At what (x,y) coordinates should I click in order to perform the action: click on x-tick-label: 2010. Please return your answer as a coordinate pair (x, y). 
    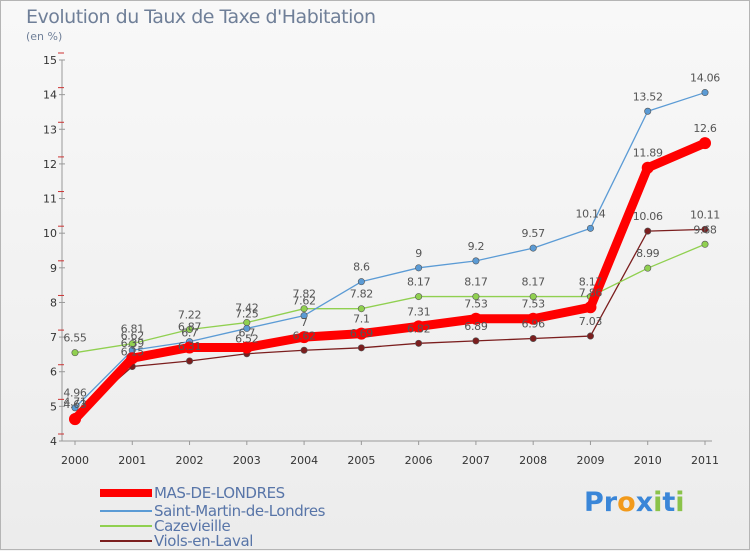
    Looking at the image, I should click on (648, 460).